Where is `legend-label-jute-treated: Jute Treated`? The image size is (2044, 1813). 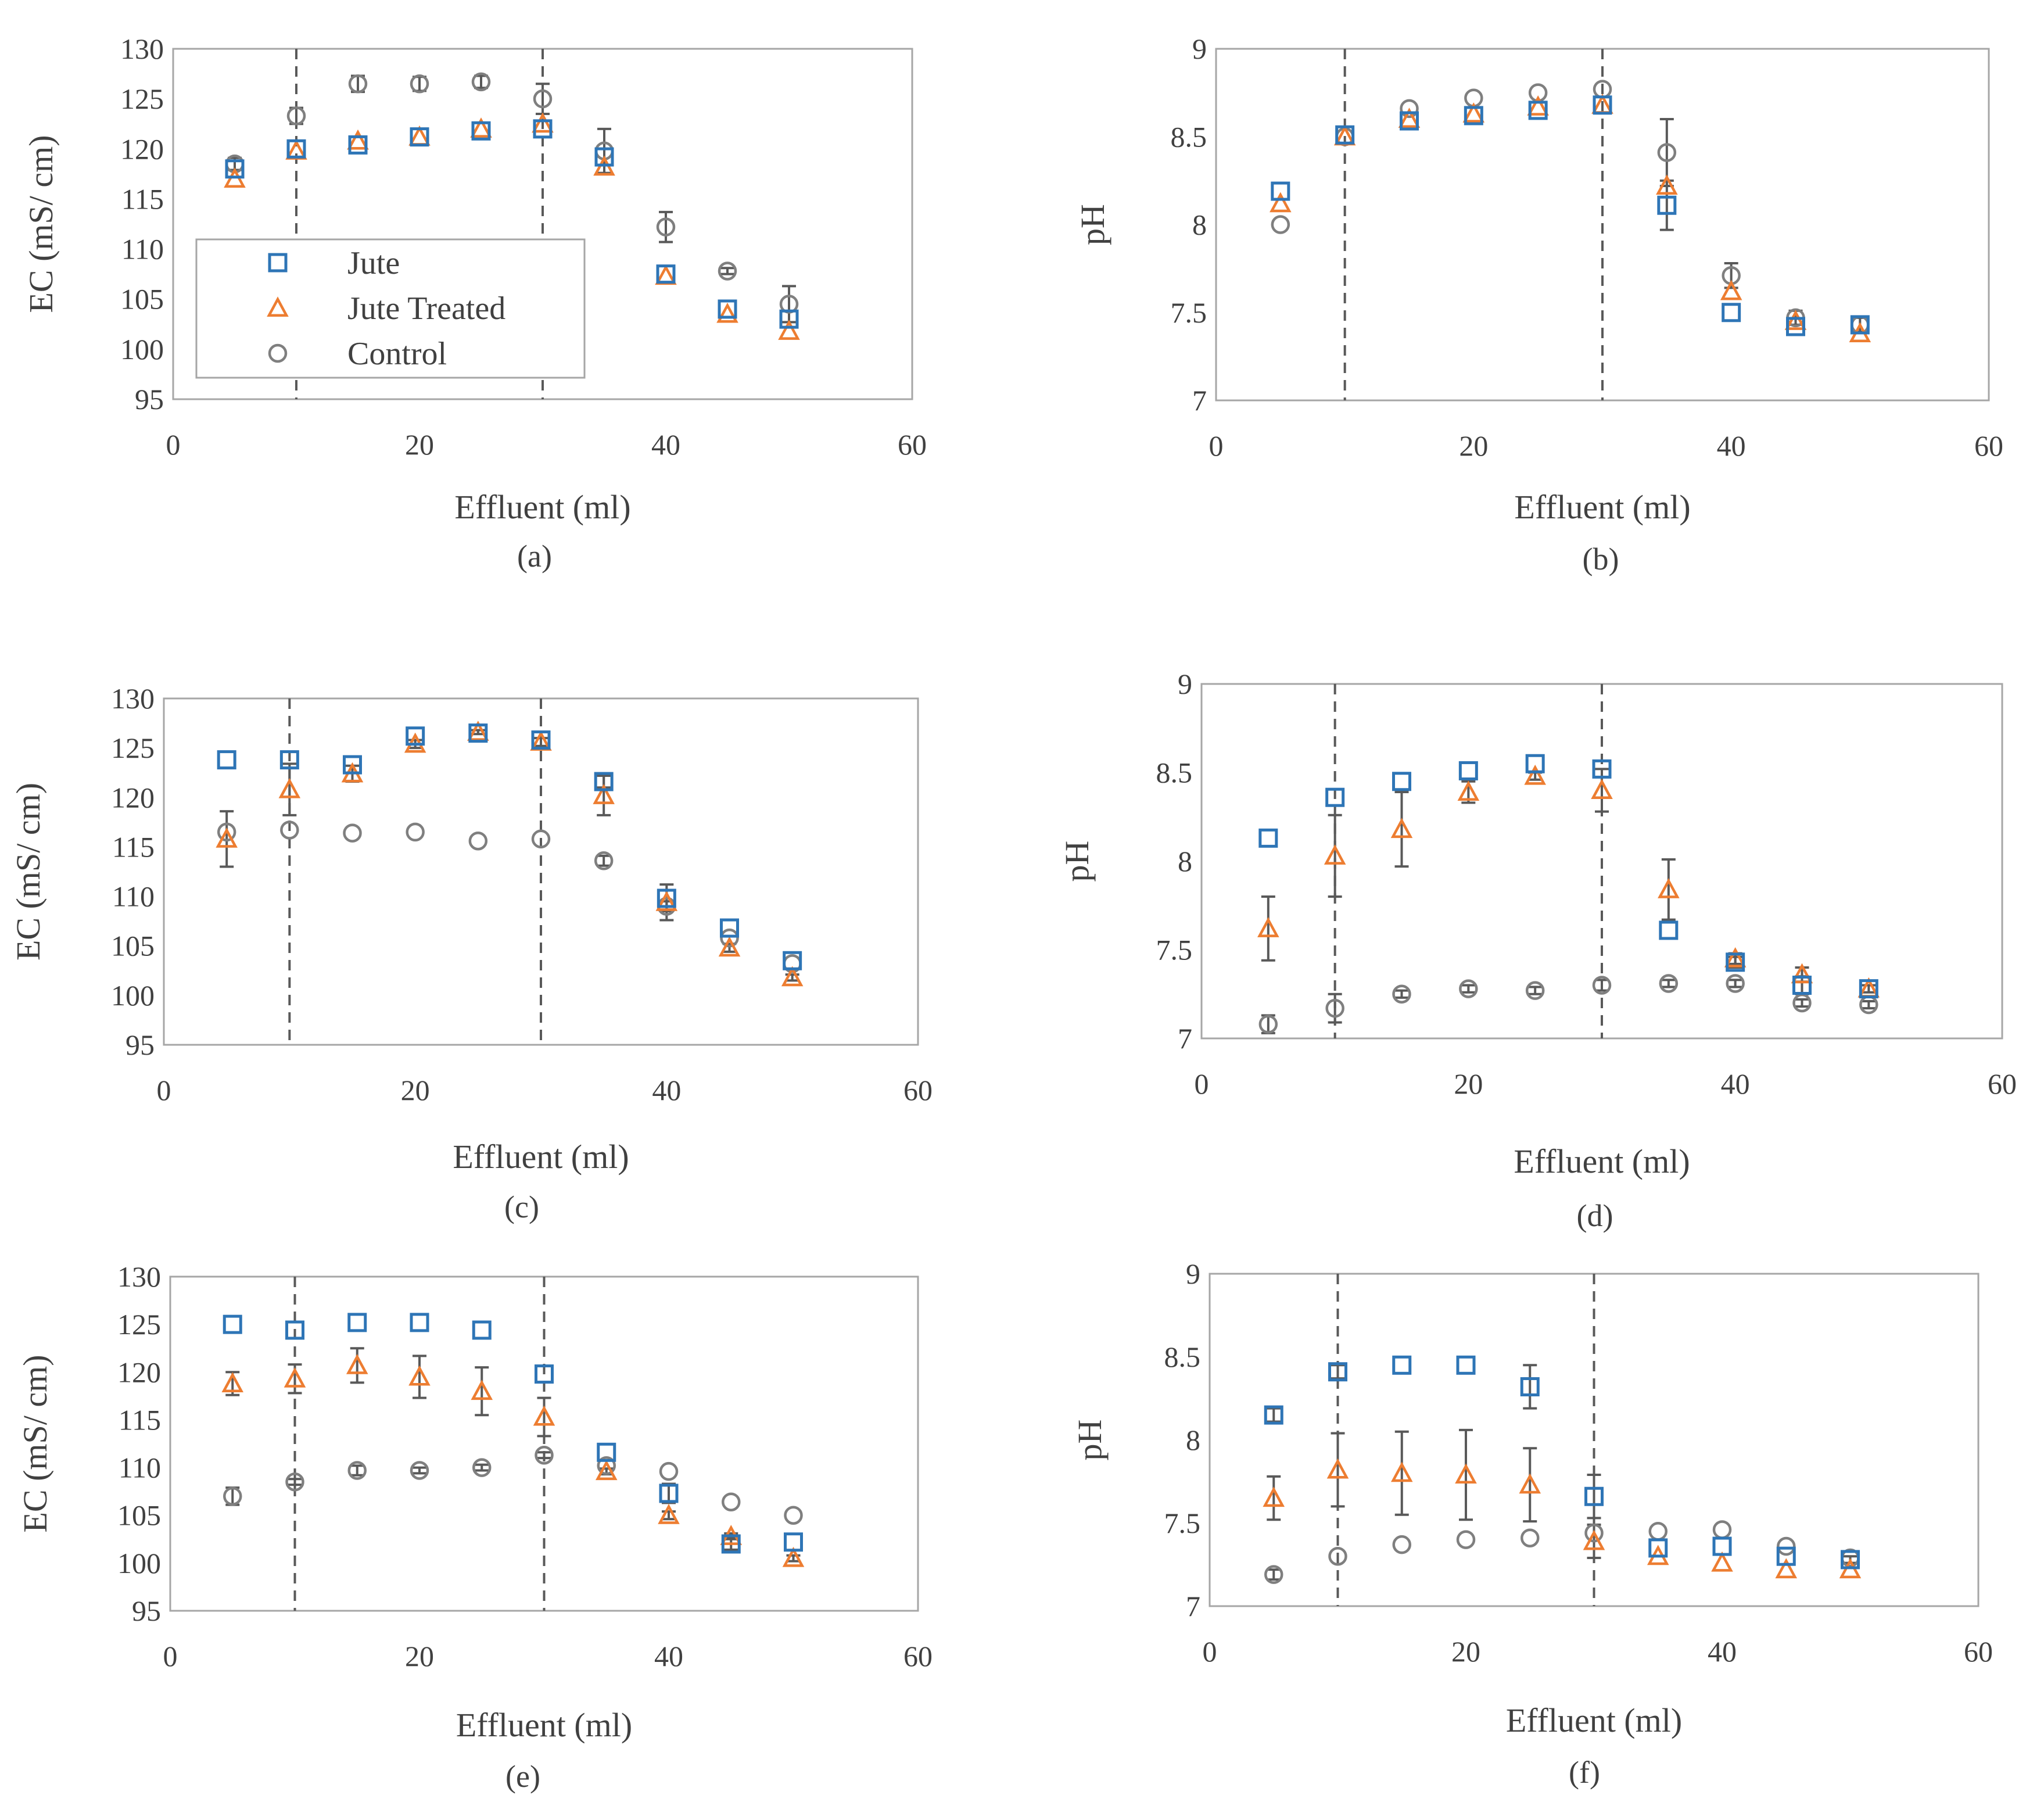 legend-label-jute-treated: Jute Treated is located at coordinates (426, 309).